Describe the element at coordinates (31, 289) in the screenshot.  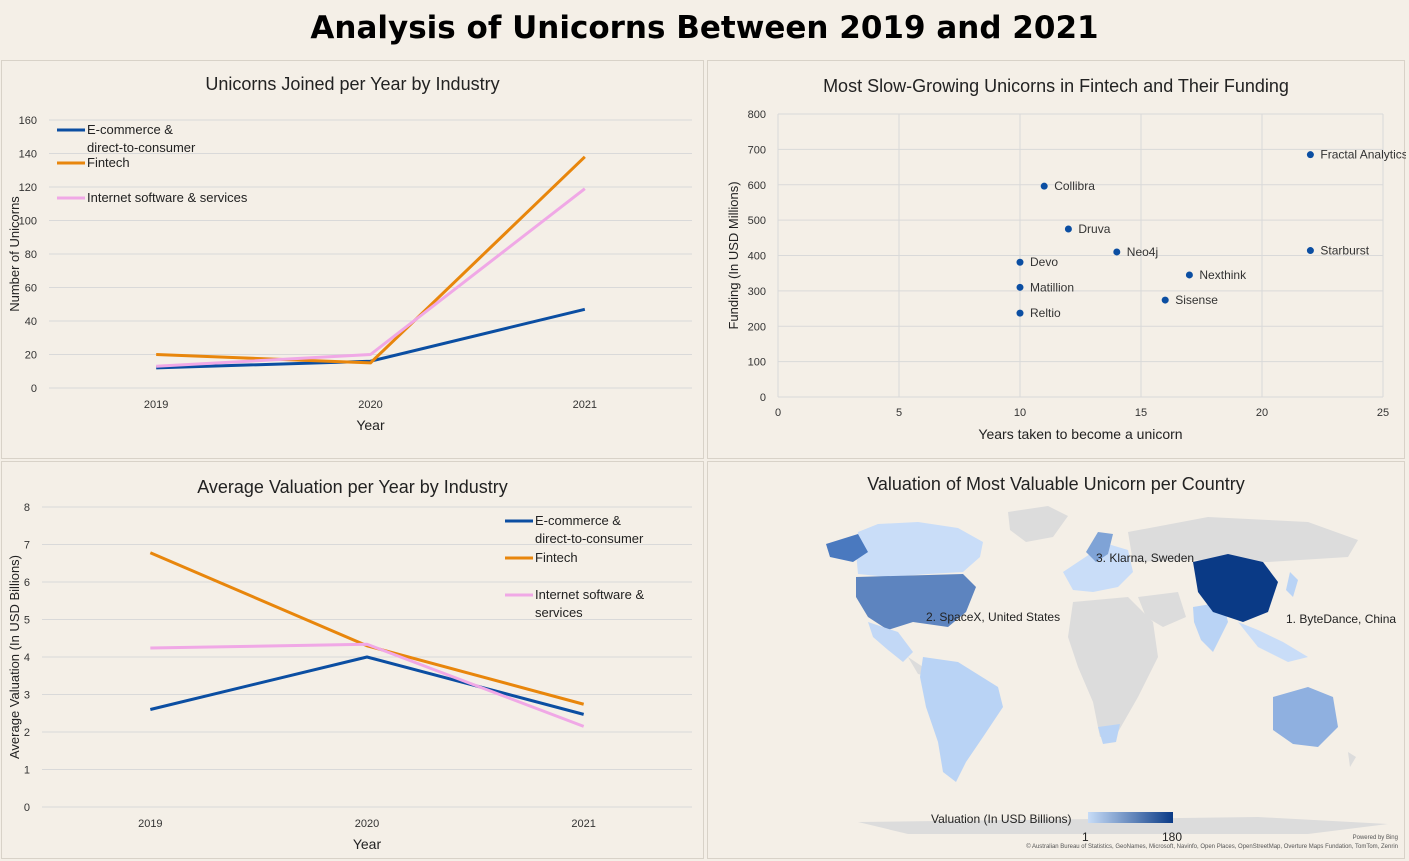
I see `y-tick-label: 60` at that location.